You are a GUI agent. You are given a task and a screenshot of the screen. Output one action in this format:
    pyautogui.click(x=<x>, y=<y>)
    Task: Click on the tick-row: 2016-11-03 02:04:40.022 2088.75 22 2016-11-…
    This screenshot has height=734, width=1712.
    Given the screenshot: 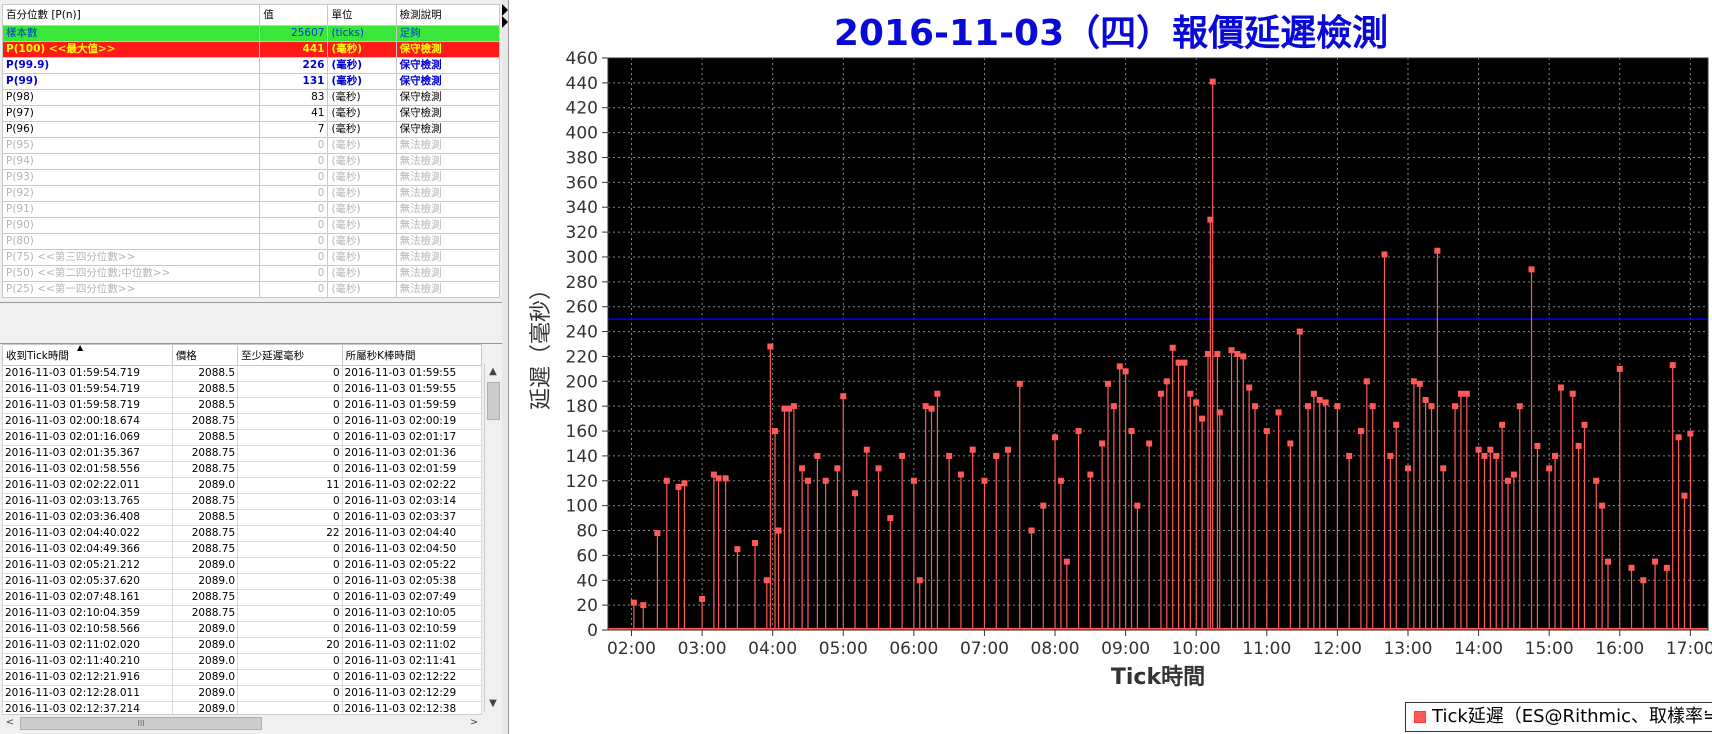 What is the action you would take?
    pyautogui.click(x=242, y=533)
    